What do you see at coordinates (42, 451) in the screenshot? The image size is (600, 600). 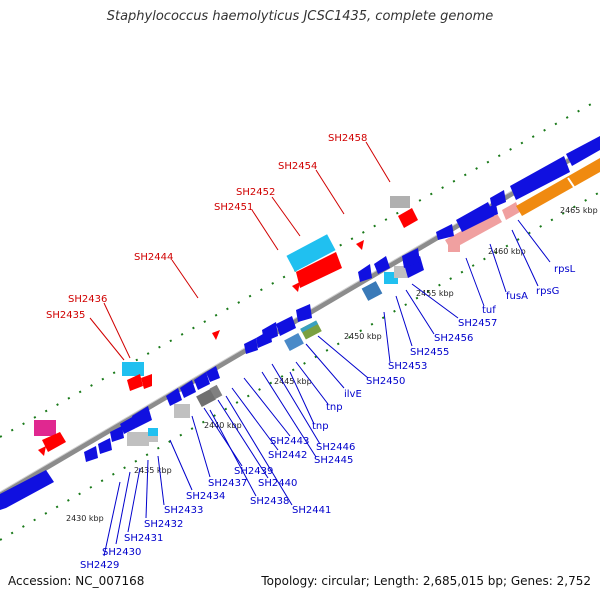 I see `feature-red-small` at bounding box center [42, 451].